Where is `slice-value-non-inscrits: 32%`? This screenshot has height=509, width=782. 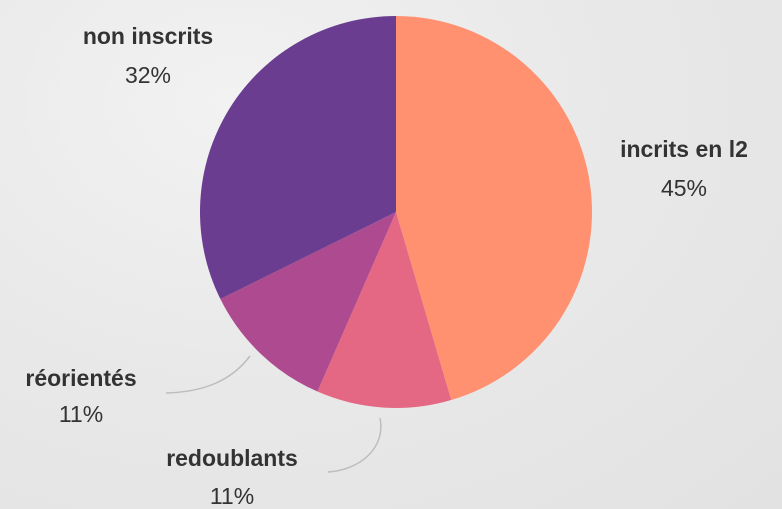
slice-value-non-inscrits: 32% is located at coordinates (148, 75).